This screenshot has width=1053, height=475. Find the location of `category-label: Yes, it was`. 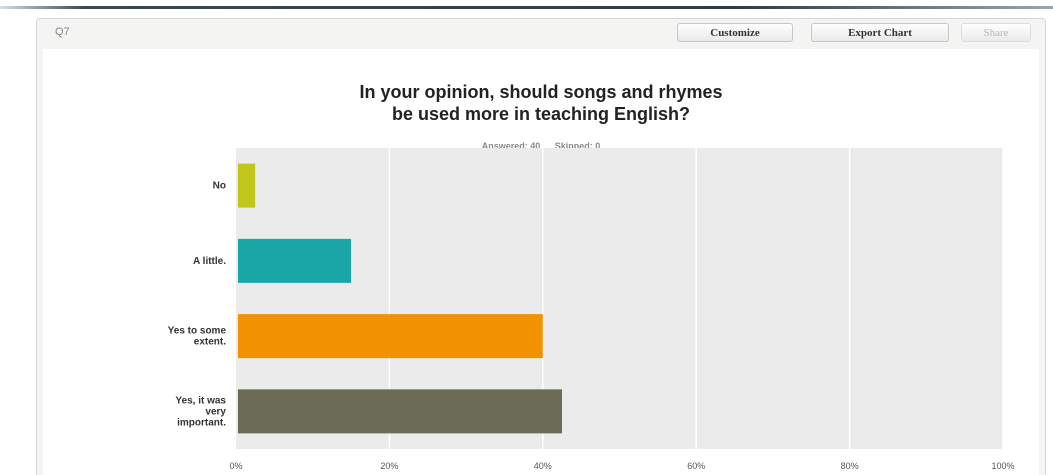

category-label: Yes, it was is located at coordinates (200, 400).